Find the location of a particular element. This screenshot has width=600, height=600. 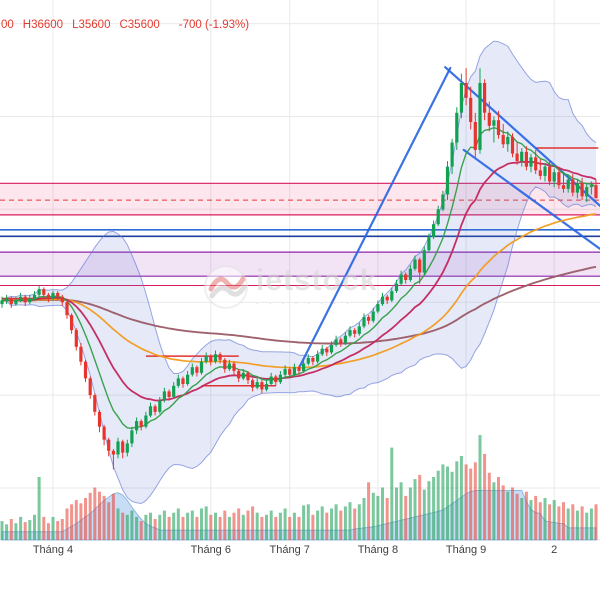

x-axis-label: 2 is located at coordinates (554, 550).